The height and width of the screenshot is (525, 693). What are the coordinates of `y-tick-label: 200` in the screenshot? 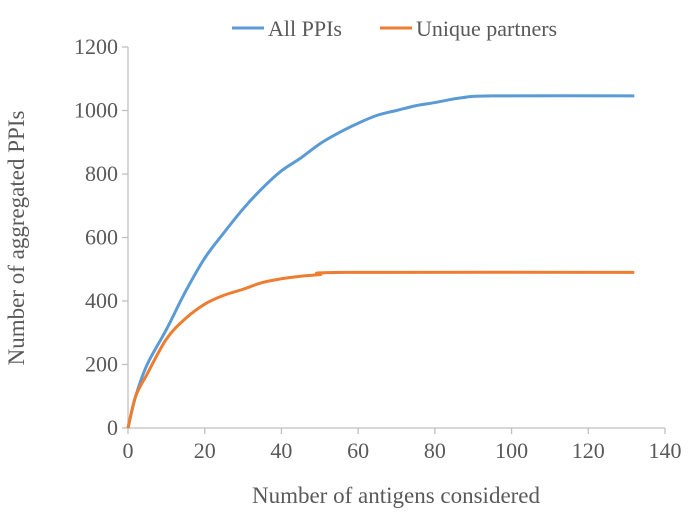 It's located at (101, 364).